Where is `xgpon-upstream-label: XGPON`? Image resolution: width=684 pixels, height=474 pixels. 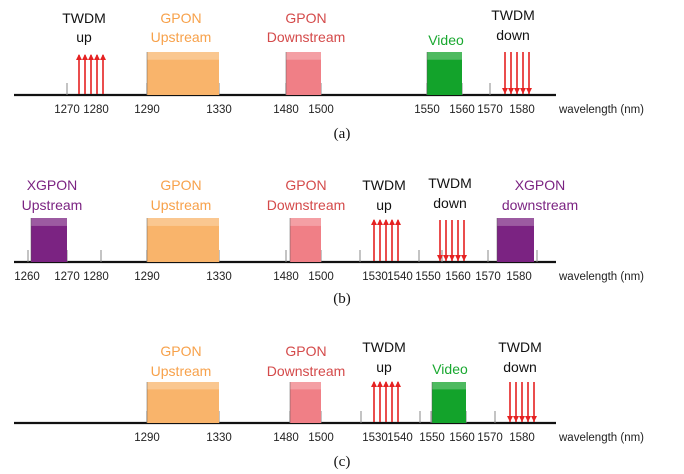 xgpon-upstream-label: XGPON is located at coordinates (52, 185).